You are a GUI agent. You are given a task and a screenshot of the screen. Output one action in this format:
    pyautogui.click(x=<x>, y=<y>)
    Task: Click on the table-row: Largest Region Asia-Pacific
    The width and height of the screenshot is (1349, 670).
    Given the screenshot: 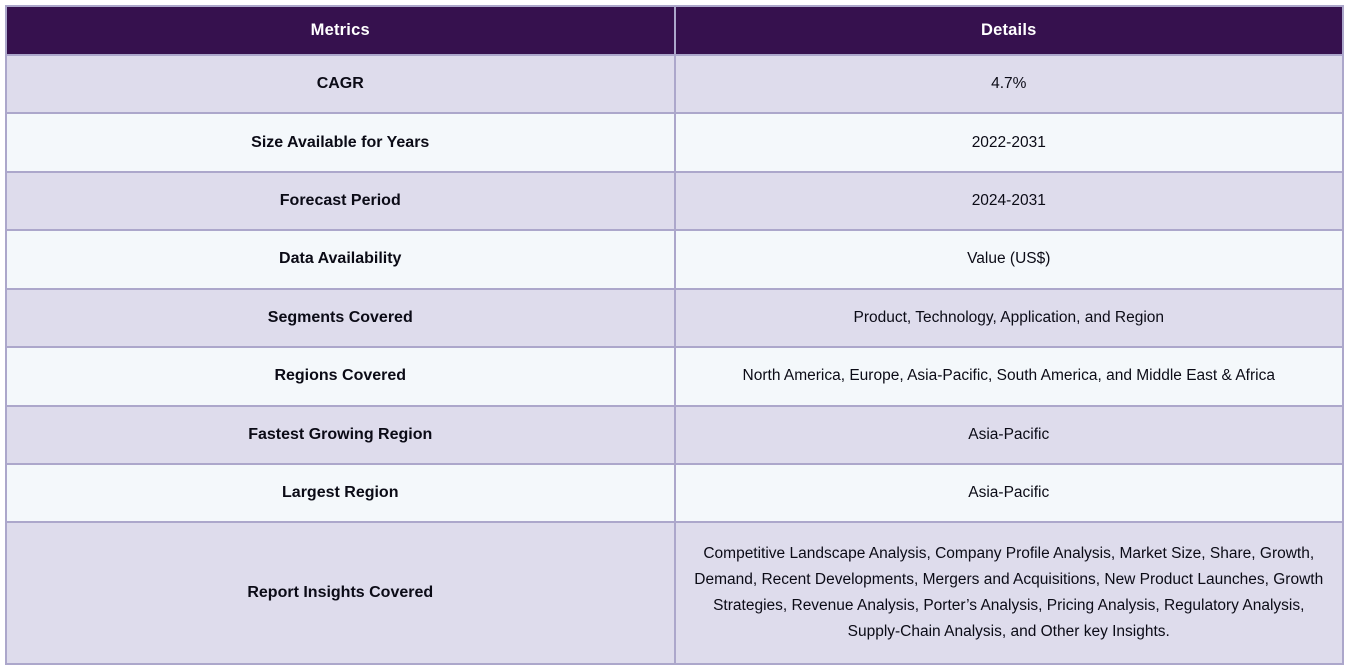 What is the action you would take?
    pyautogui.click(x=674, y=493)
    